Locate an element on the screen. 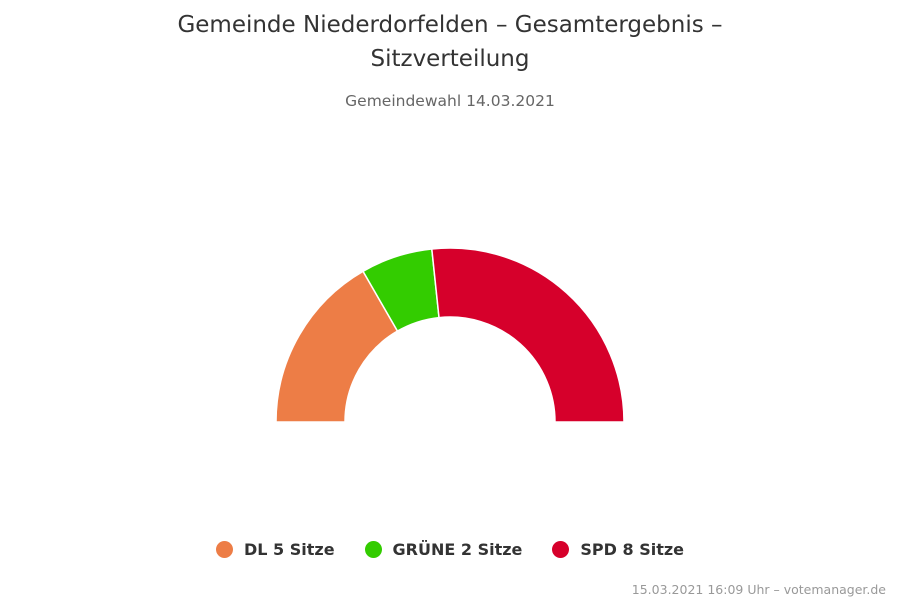 The width and height of the screenshot is (900, 600). legend-label-dl: DL 5 Sitze is located at coordinates (289, 549).